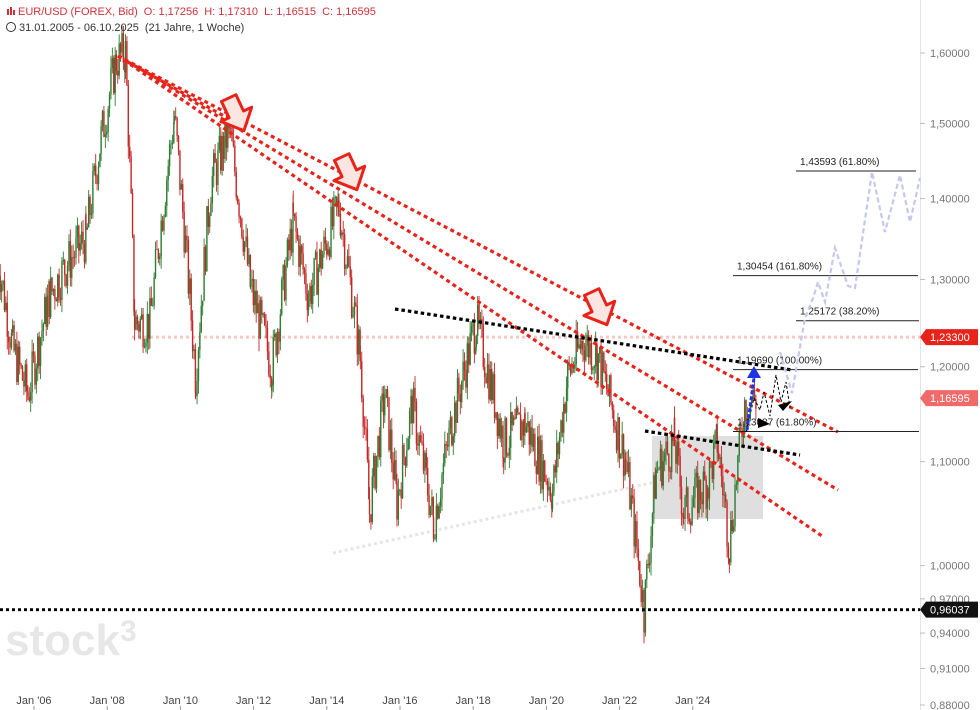 The image size is (980, 710). What do you see at coordinates (950, 124) in the screenshot?
I see `y-tick-label: 1,50000` at bounding box center [950, 124].